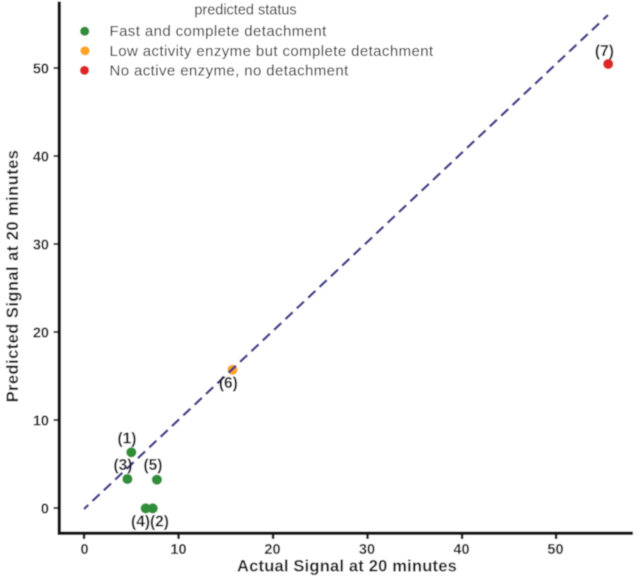  What do you see at coordinates (230, 70) in the screenshot?
I see `svg-text:No active enzyme, no detachmen: No active enzyme, no detachment` at bounding box center [230, 70].